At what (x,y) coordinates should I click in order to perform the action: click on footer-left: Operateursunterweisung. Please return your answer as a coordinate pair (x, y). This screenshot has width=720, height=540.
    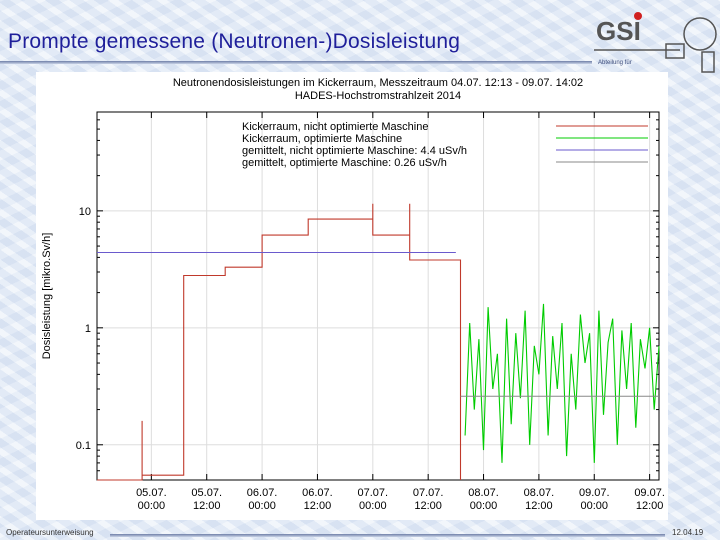
    Looking at the image, I should click on (50, 532).